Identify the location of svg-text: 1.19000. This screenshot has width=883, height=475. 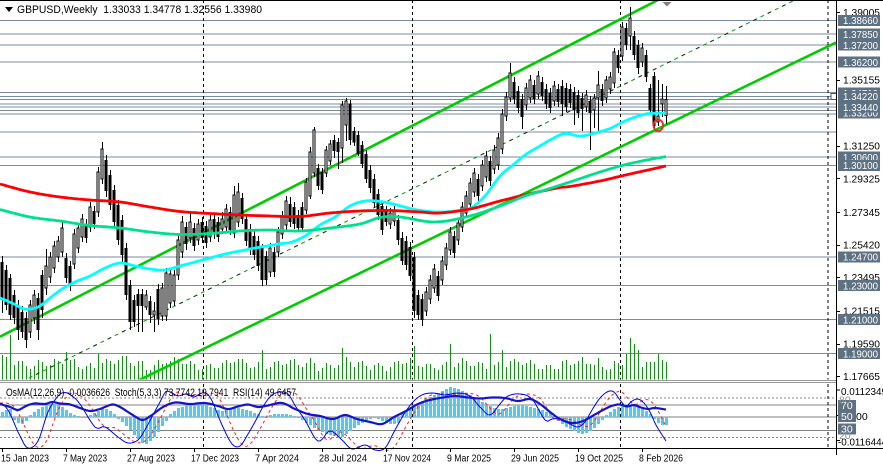
(860, 354).